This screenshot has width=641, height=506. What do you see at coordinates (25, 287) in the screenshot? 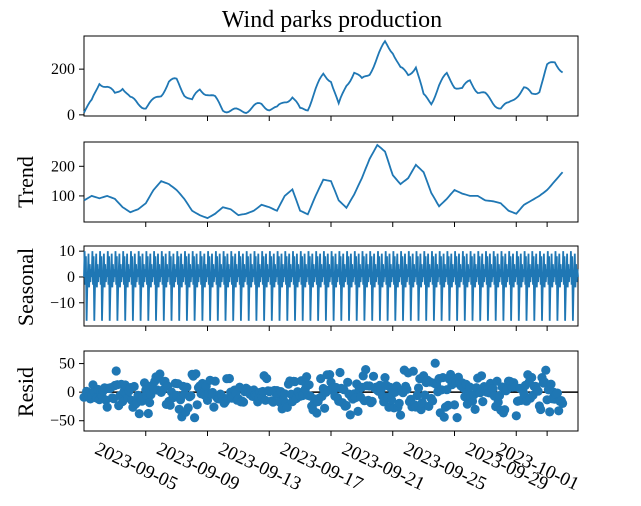
I see `seasonal-ylabel: Seasonal` at bounding box center [25, 287].